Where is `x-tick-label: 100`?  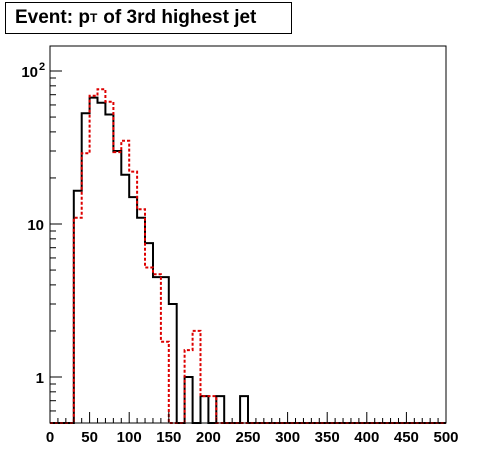
x-tick-label: 100 is located at coordinates (129, 437).